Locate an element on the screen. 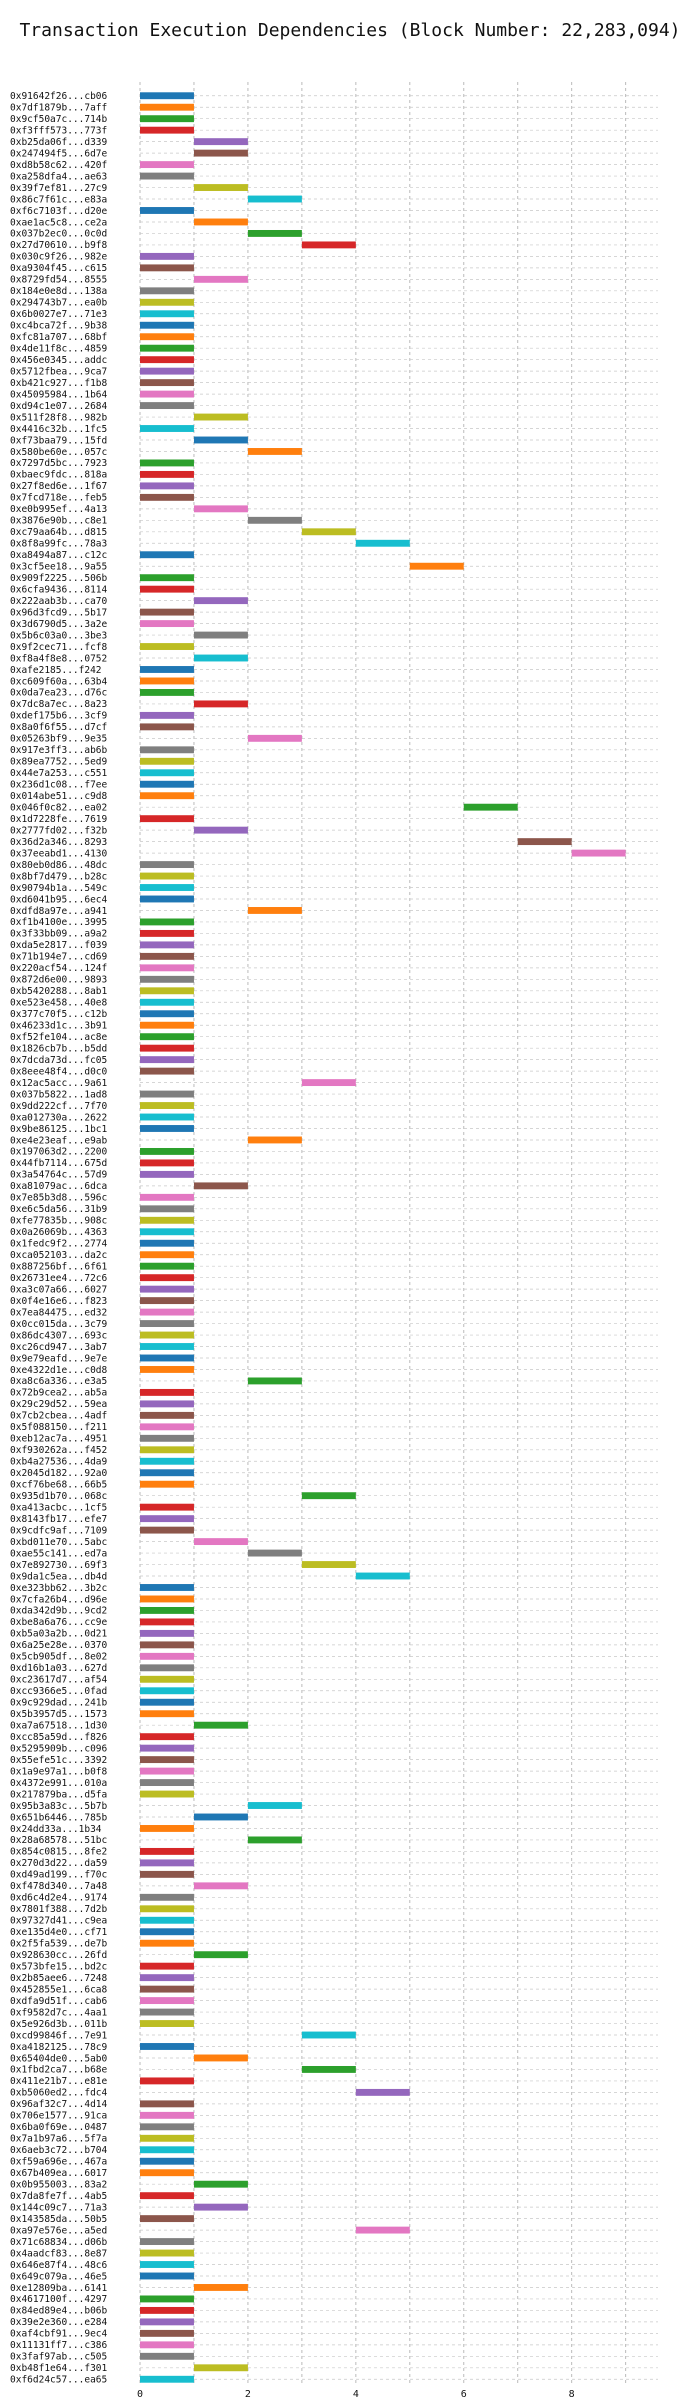 Image resolution: width=700 pixels, height=2400 pixels. tx-label: 0x7cfa26b4...d96e is located at coordinates (59, 1599).